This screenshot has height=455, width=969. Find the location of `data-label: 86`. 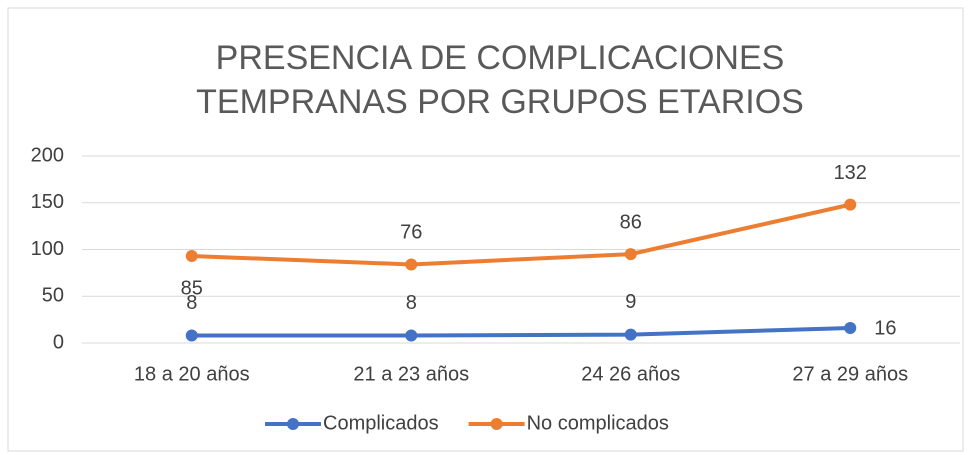

data-label: 86 is located at coordinates (631, 222).